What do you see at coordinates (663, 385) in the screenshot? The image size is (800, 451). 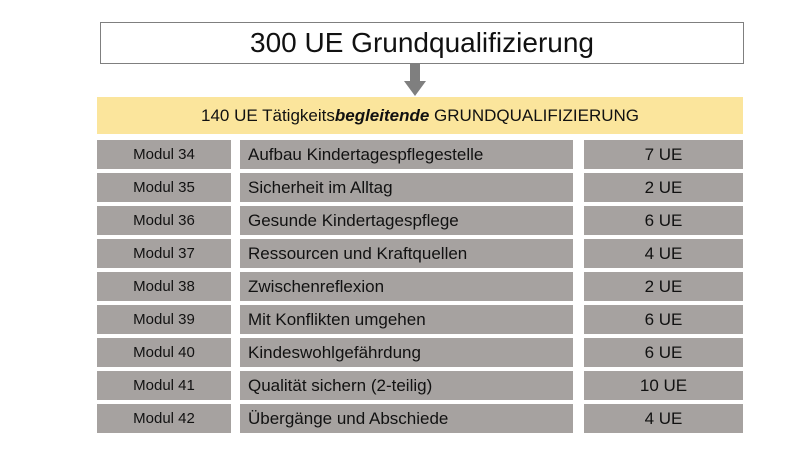 I see `module-hours: 10 UE` at bounding box center [663, 385].